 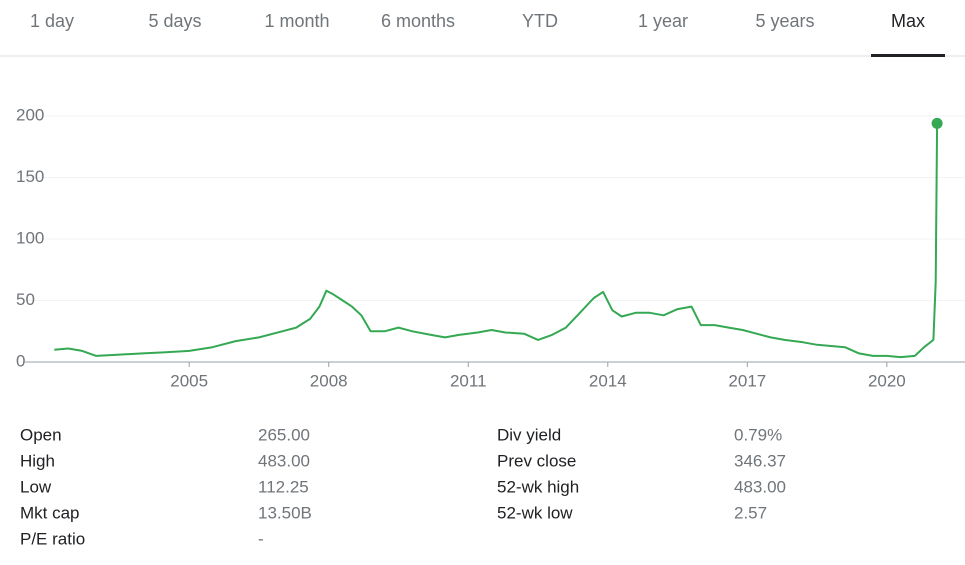 I want to click on y-tick-label: 200, so click(x=30, y=114).